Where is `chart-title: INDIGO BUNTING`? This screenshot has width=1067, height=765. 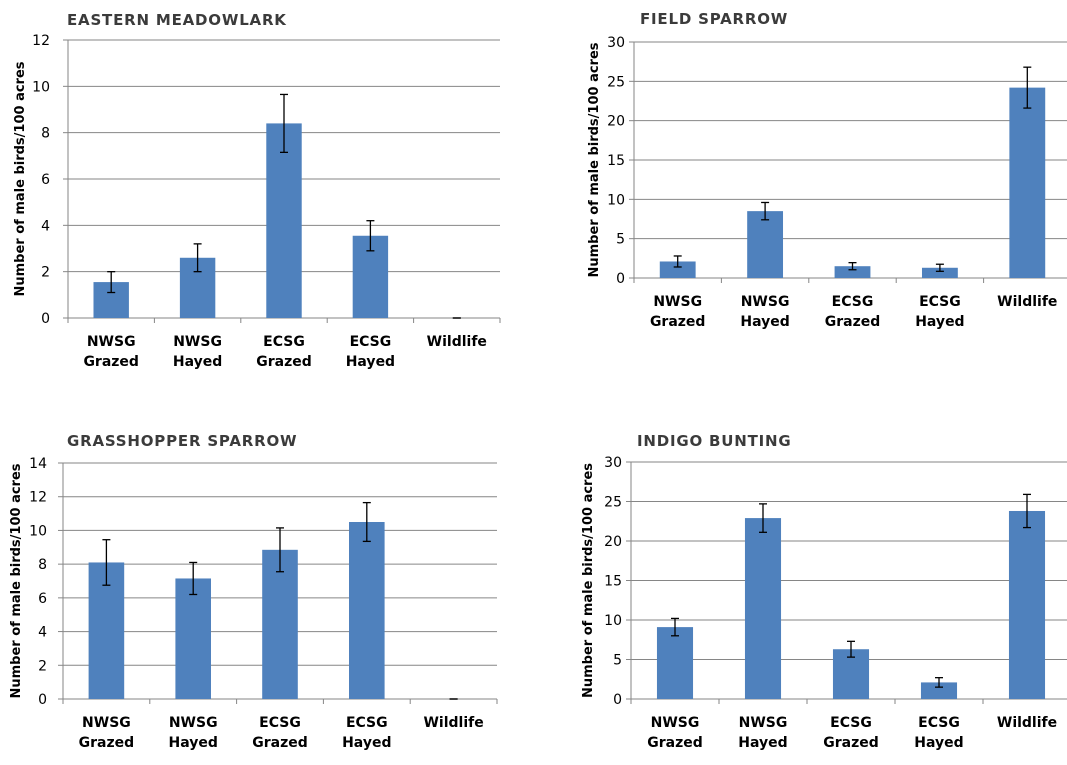
chart-title: INDIGO BUNTING is located at coordinates (714, 441).